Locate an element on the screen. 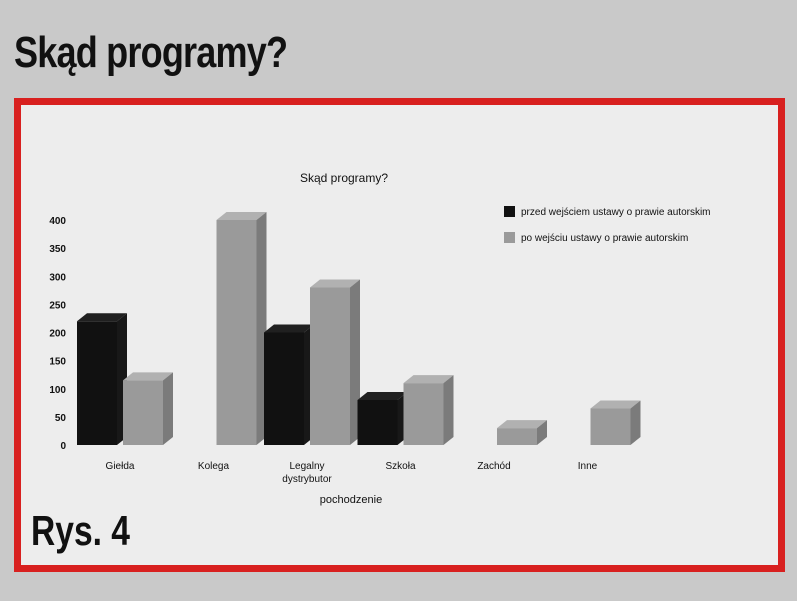 The height and width of the screenshot is (601, 797). y-tick-label: 50 is located at coordinates (61, 418).